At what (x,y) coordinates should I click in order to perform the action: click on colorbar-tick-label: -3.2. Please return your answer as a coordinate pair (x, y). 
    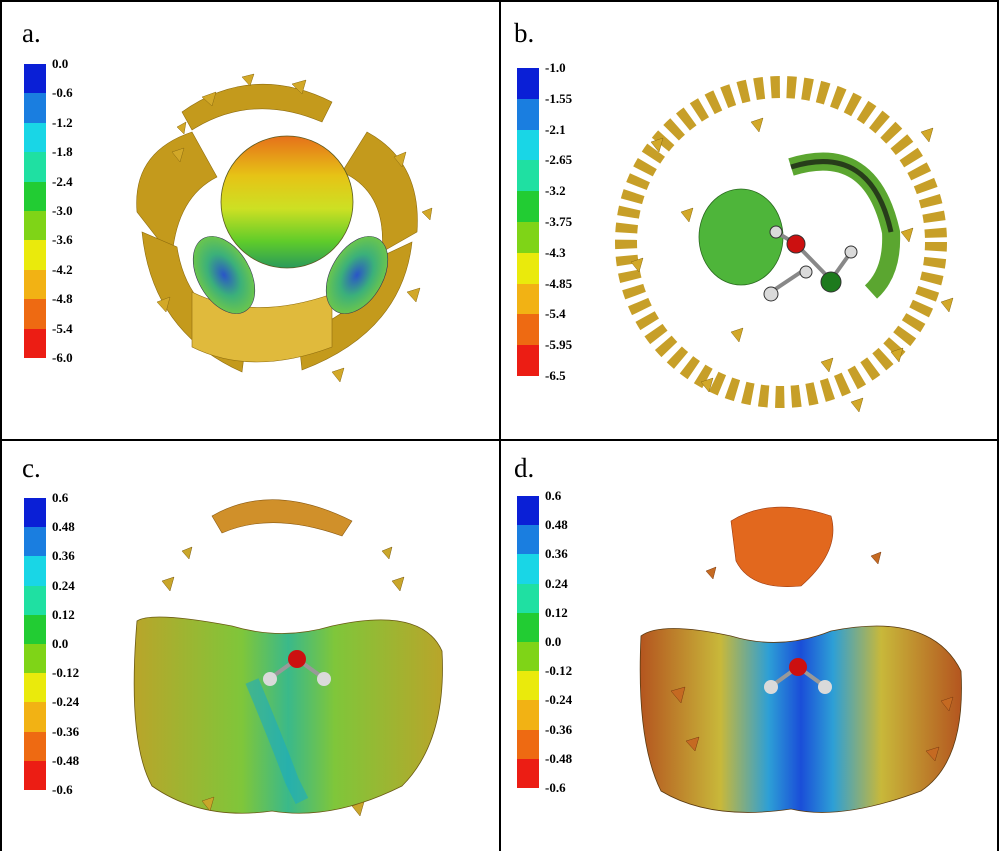
    Looking at the image, I should click on (555, 191).